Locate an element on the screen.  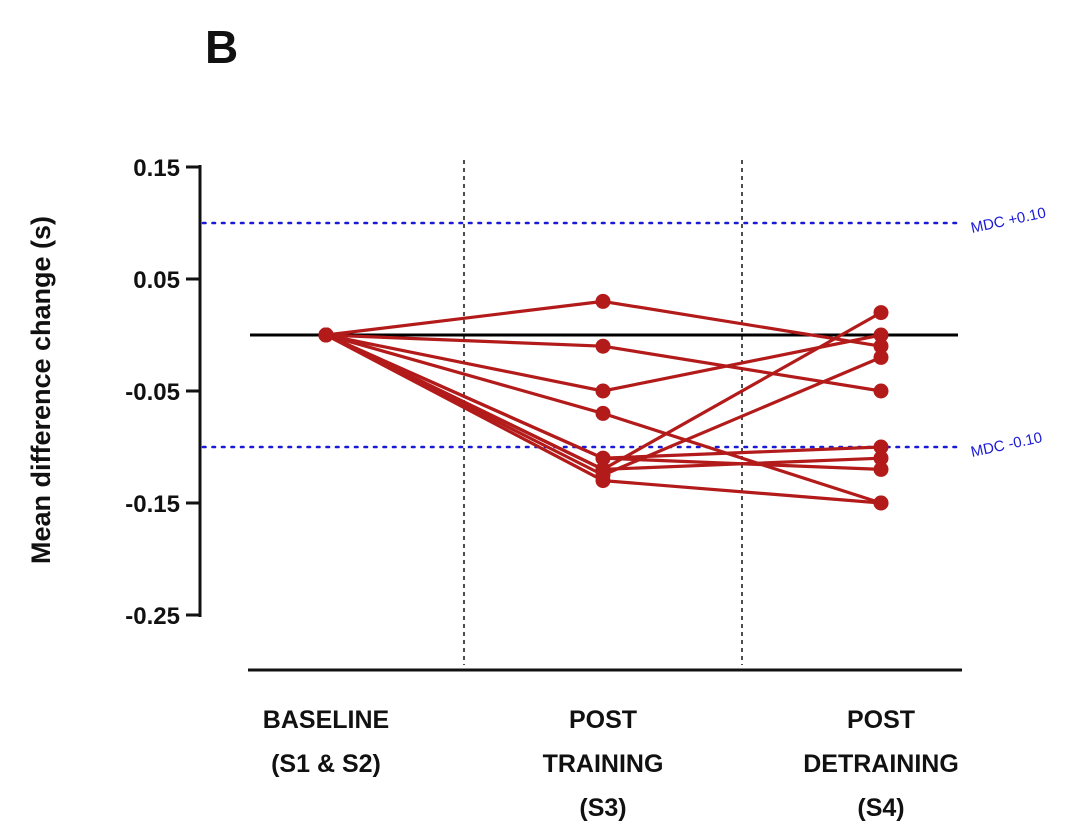
data-point-s3-c2 is located at coordinates (603, 391).